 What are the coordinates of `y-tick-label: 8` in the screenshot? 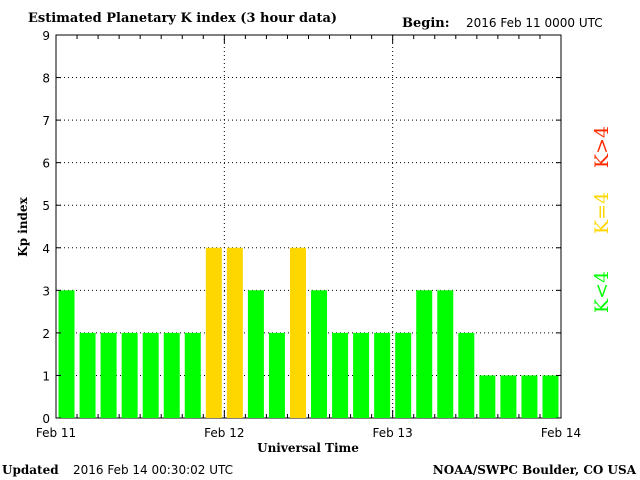 It's located at (46, 79).